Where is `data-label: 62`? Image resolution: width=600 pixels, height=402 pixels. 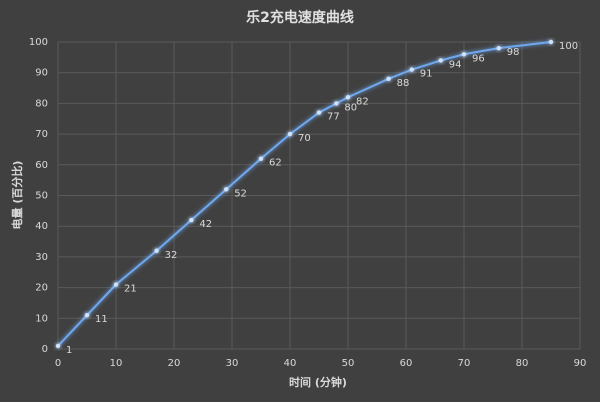
data-label: 62 is located at coordinates (275, 163).